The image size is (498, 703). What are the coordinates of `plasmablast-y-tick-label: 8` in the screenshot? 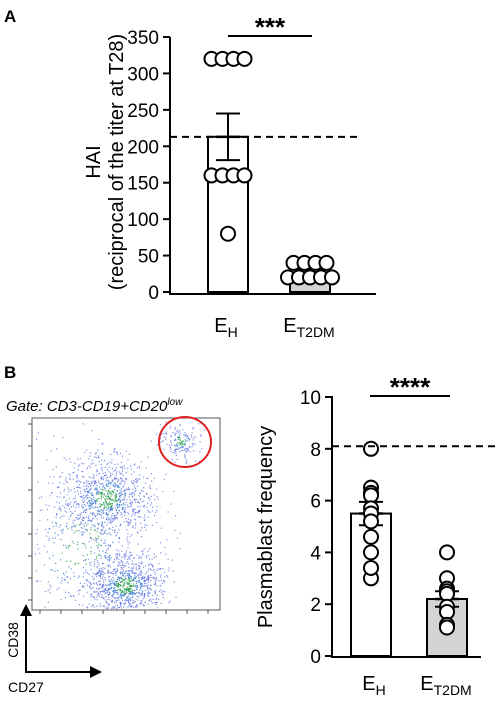 It's located at (315, 450).